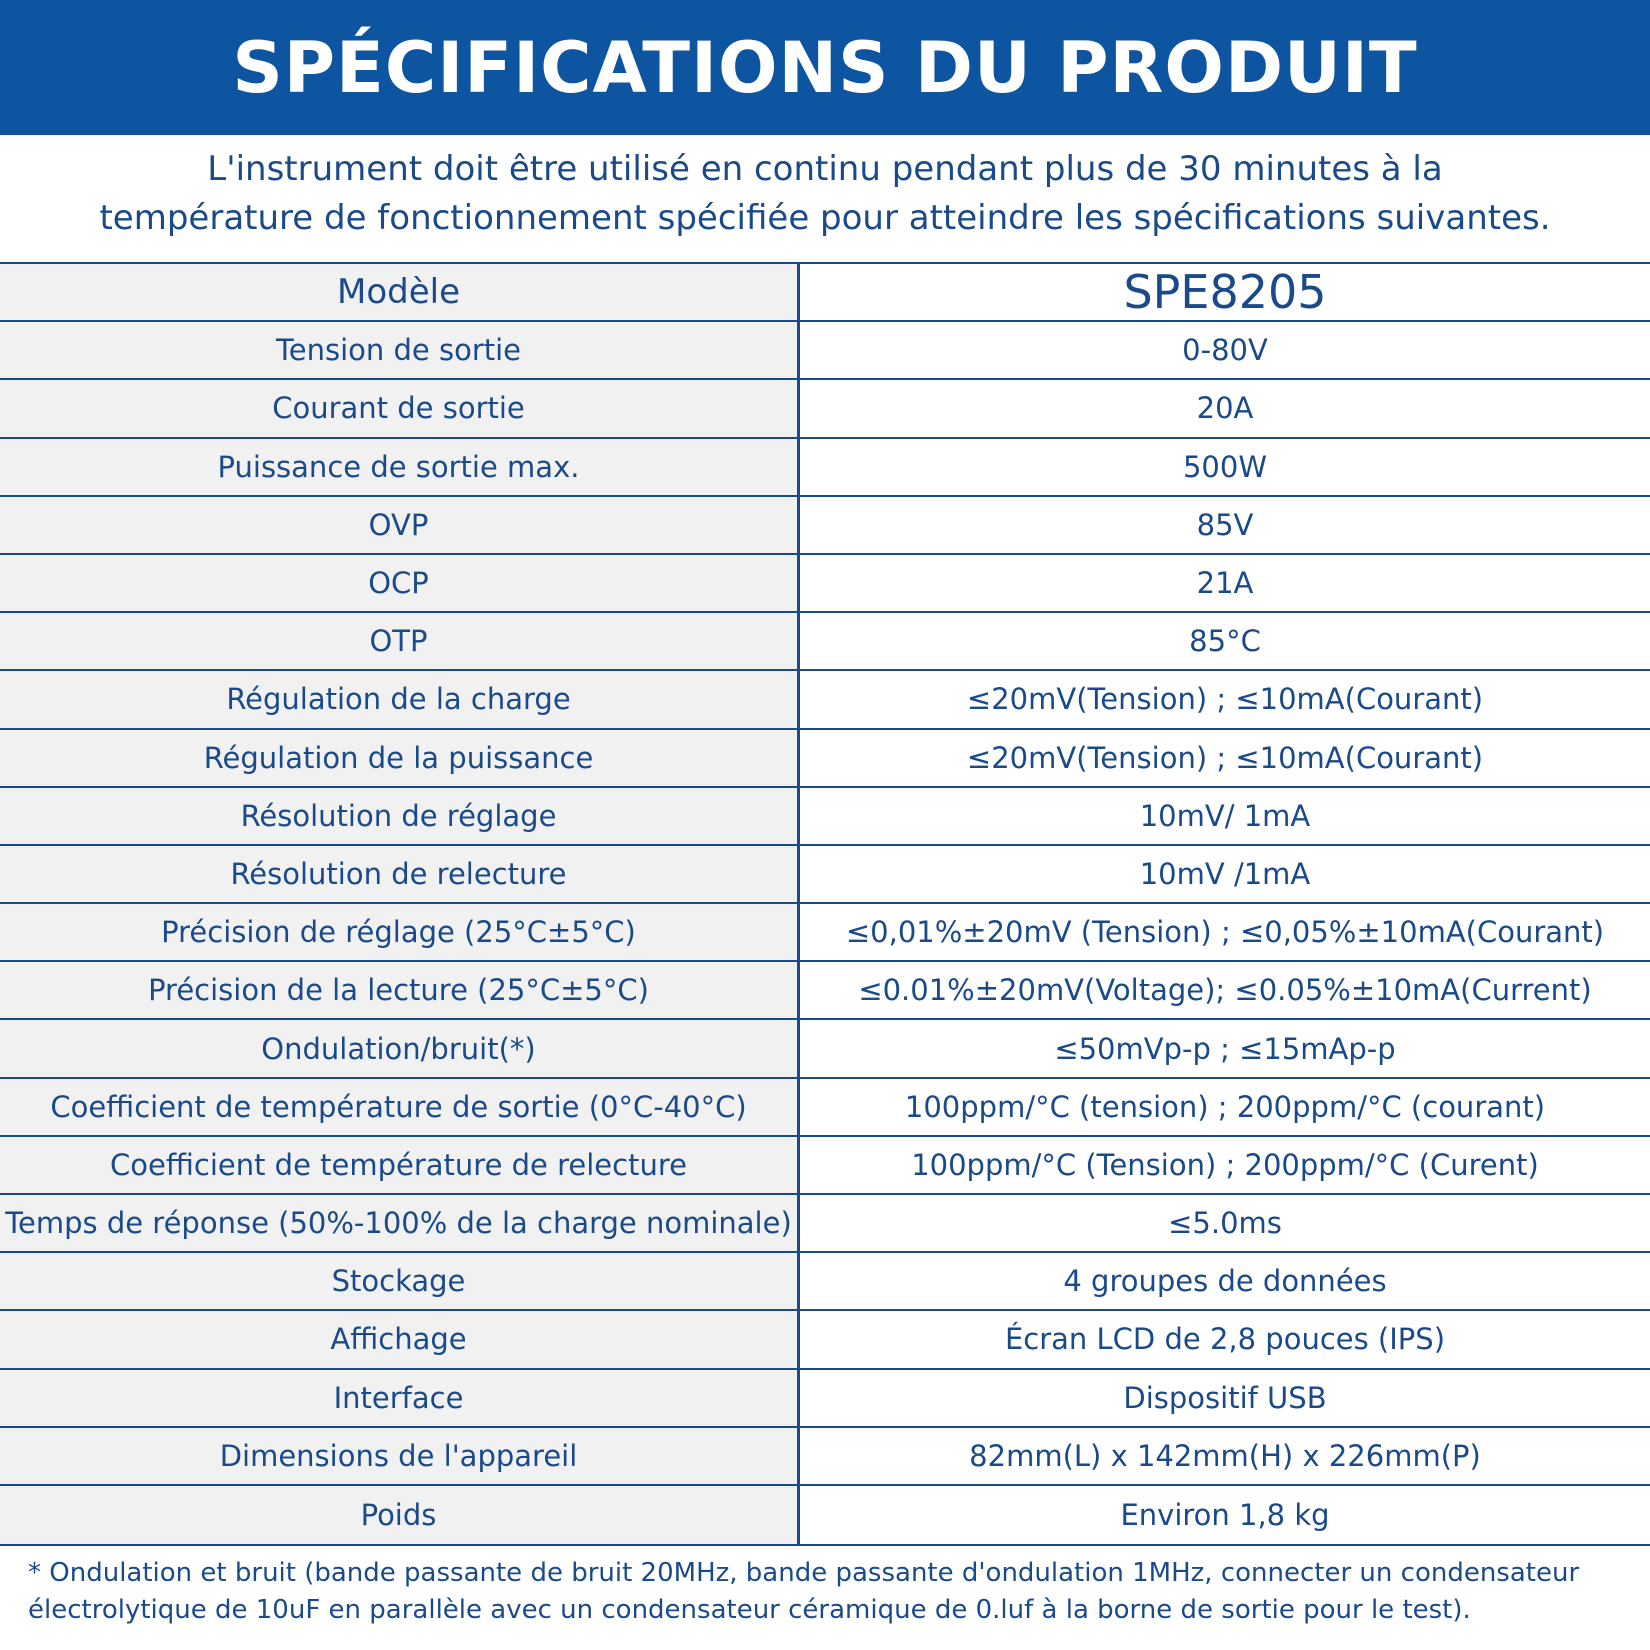 This screenshot has width=1650, height=1650. What do you see at coordinates (400, 1339) in the screenshot?
I see `spec-label: Affichage` at bounding box center [400, 1339].